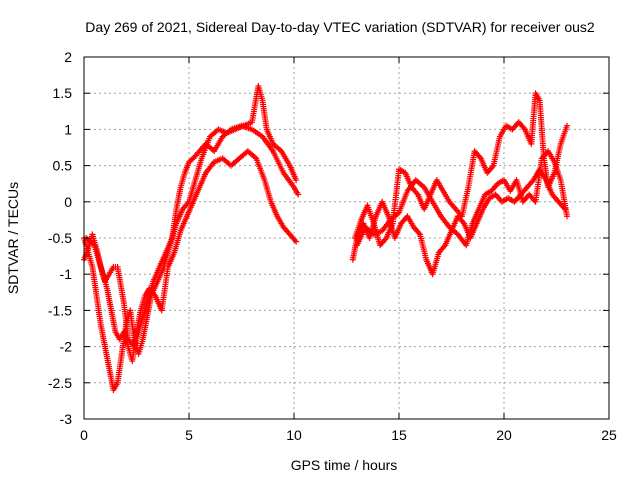  What do you see at coordinates (294, 435) in the screenshot?
I see `x-tick-label: 10` at bounding box center [294, 435].